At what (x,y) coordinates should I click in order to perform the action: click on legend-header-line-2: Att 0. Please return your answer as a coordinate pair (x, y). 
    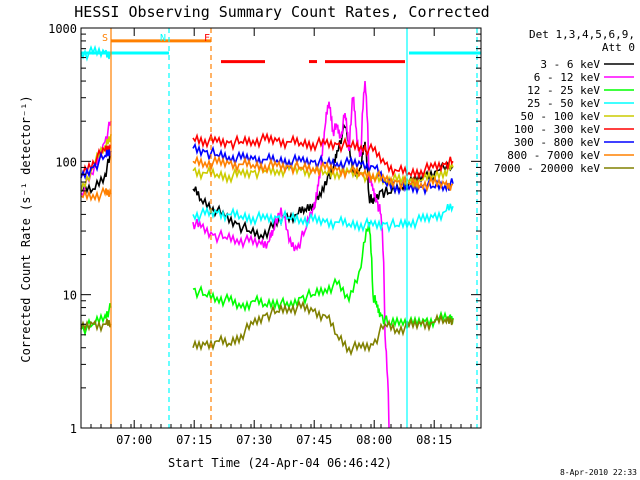
    Looking at the image, I should click on (618, 47).